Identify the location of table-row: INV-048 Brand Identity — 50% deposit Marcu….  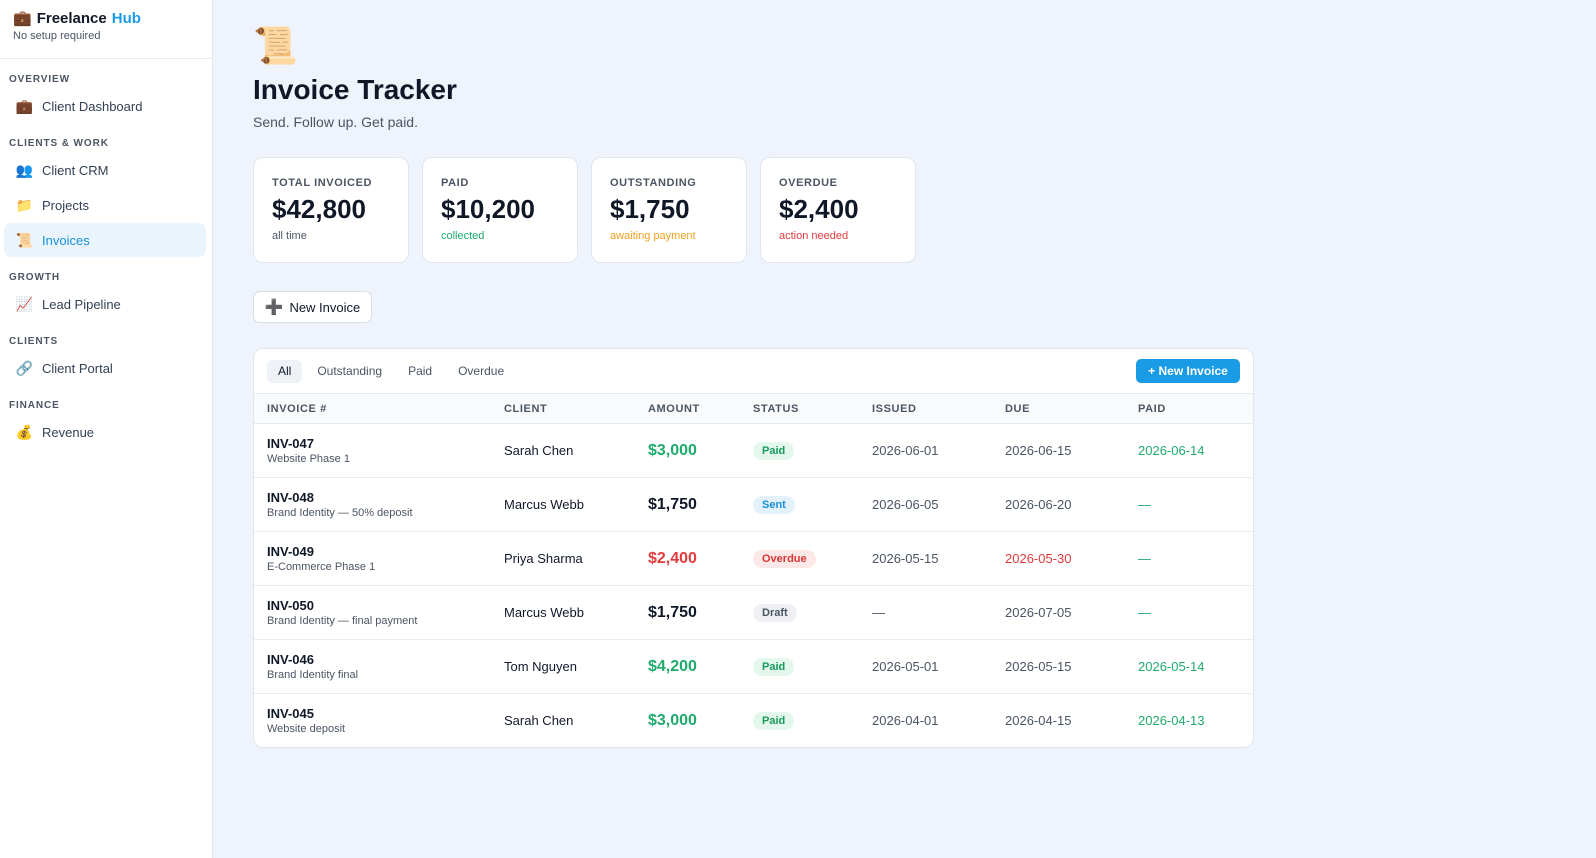
(753, 504).